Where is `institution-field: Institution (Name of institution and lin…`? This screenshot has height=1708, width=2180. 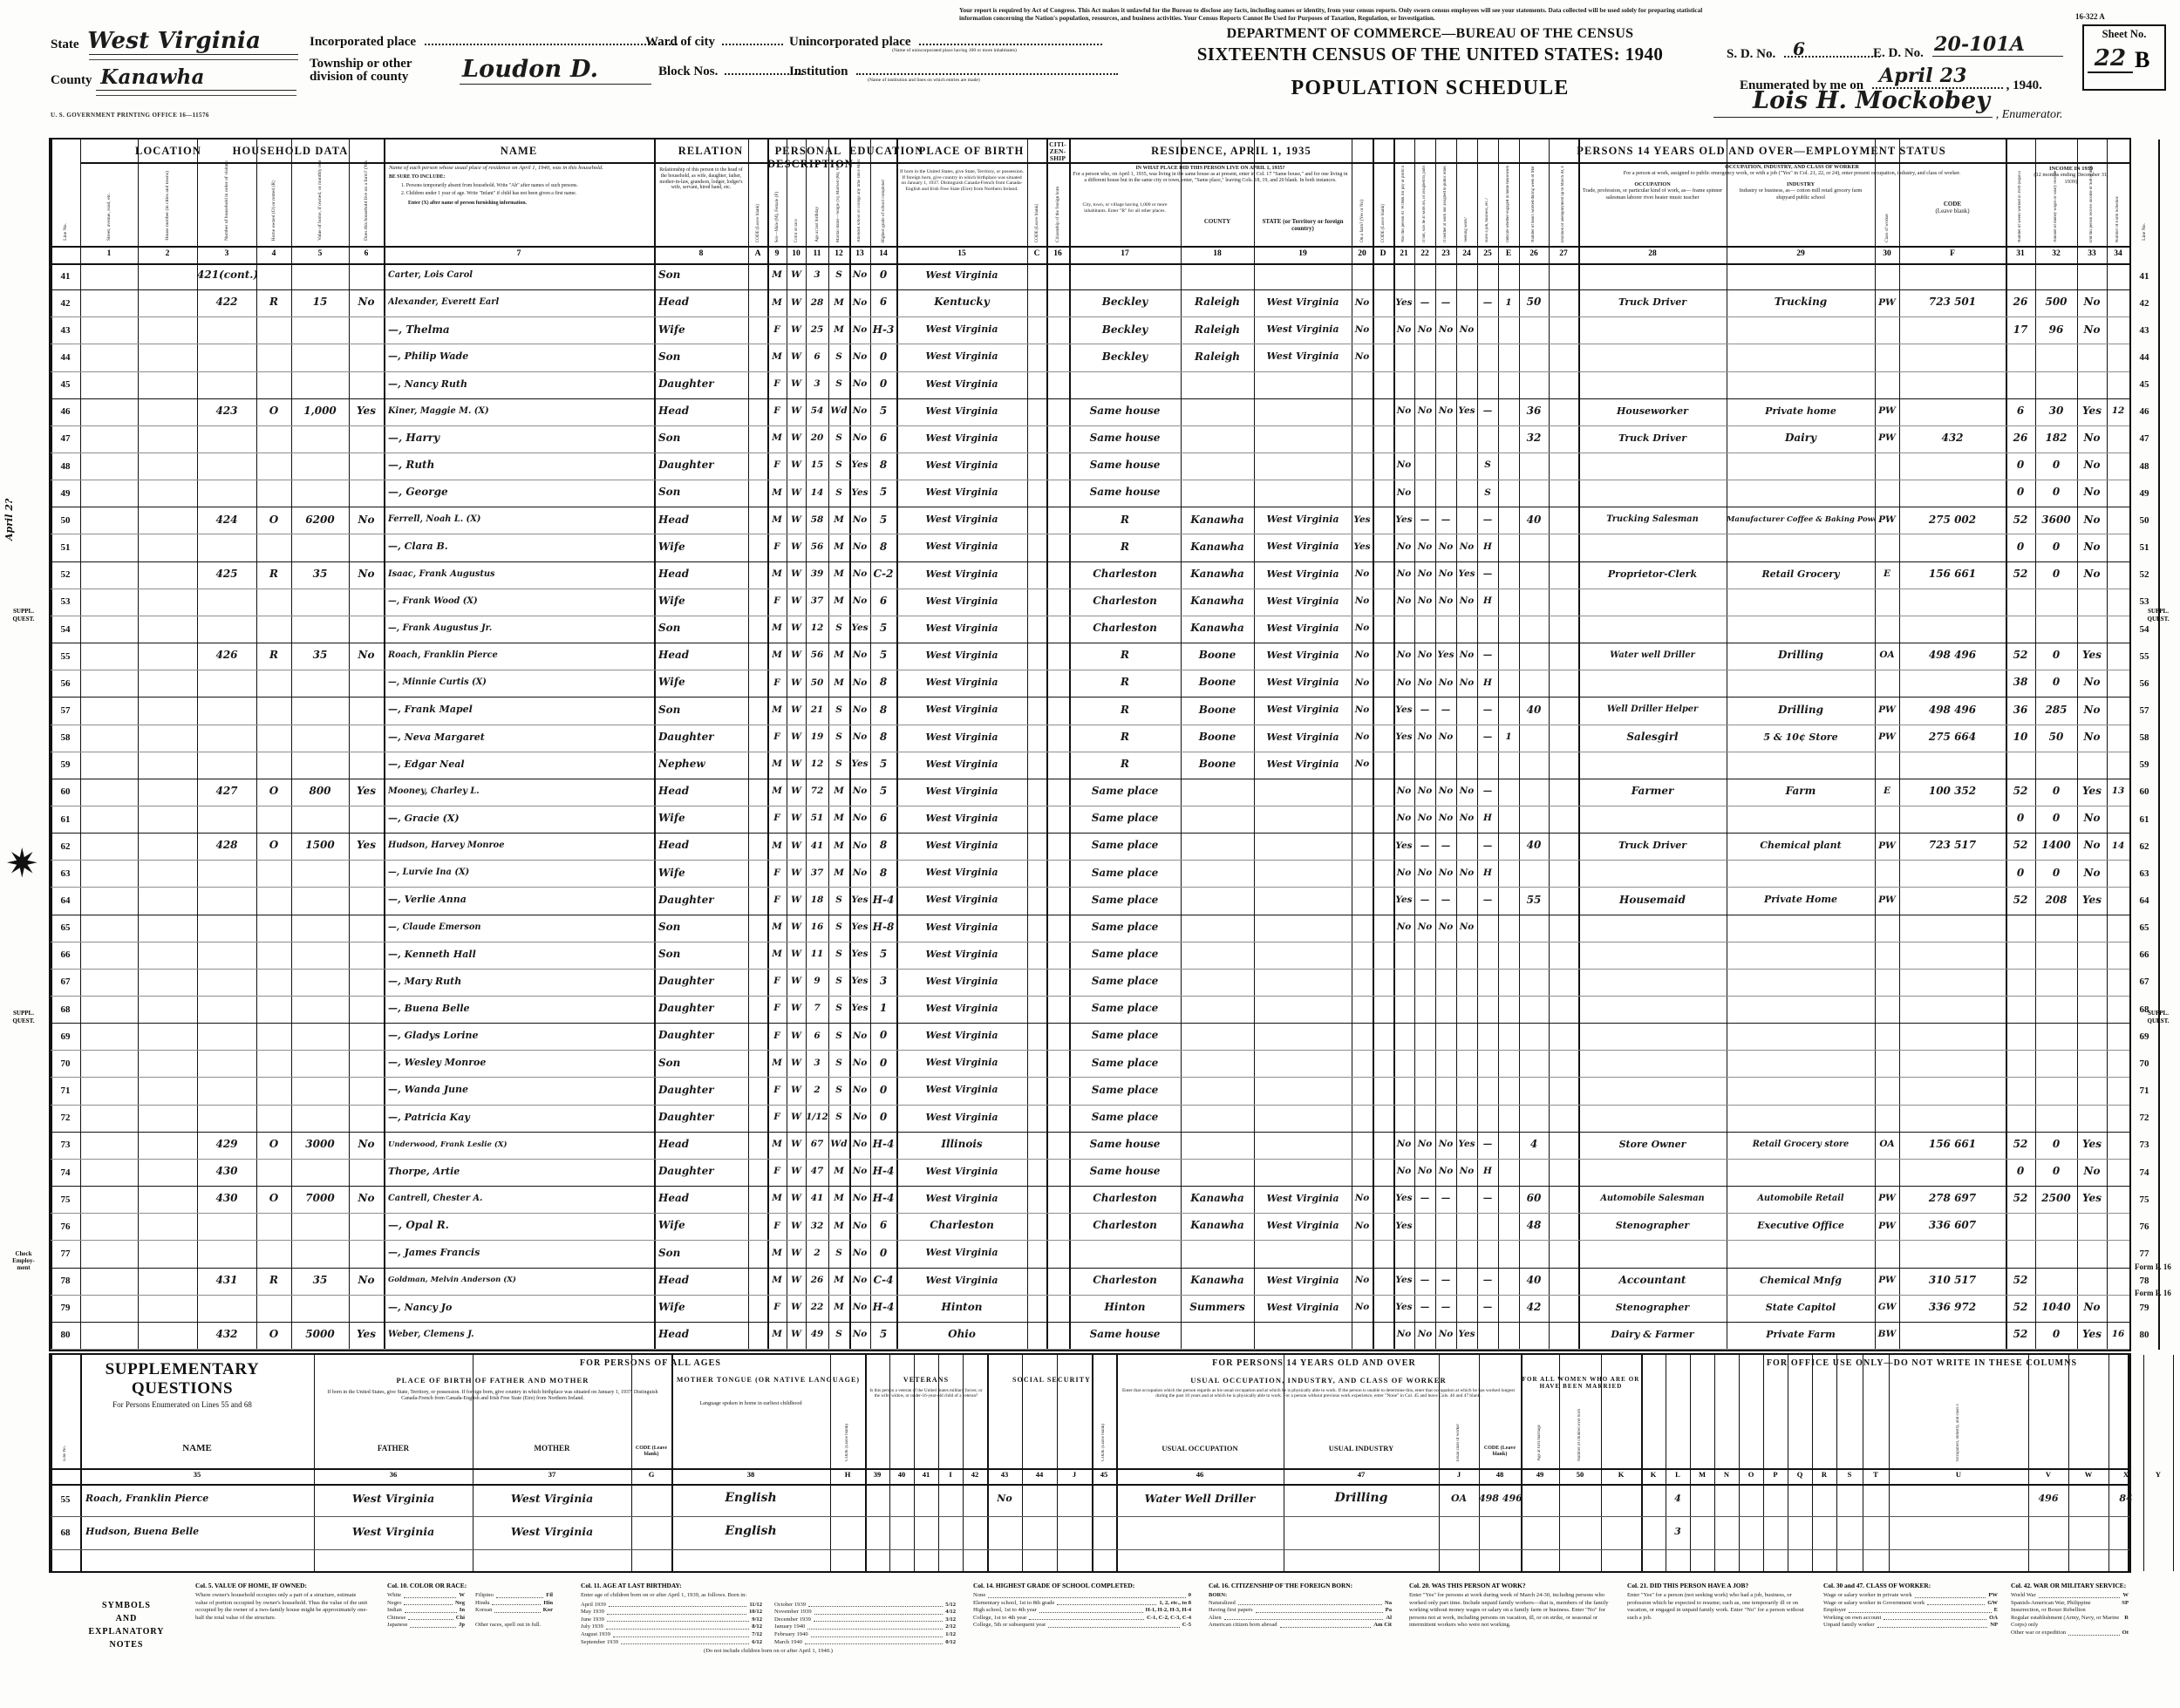
institution-field: Institution (Name of institution and lin… is located at coordinates (954, 73).